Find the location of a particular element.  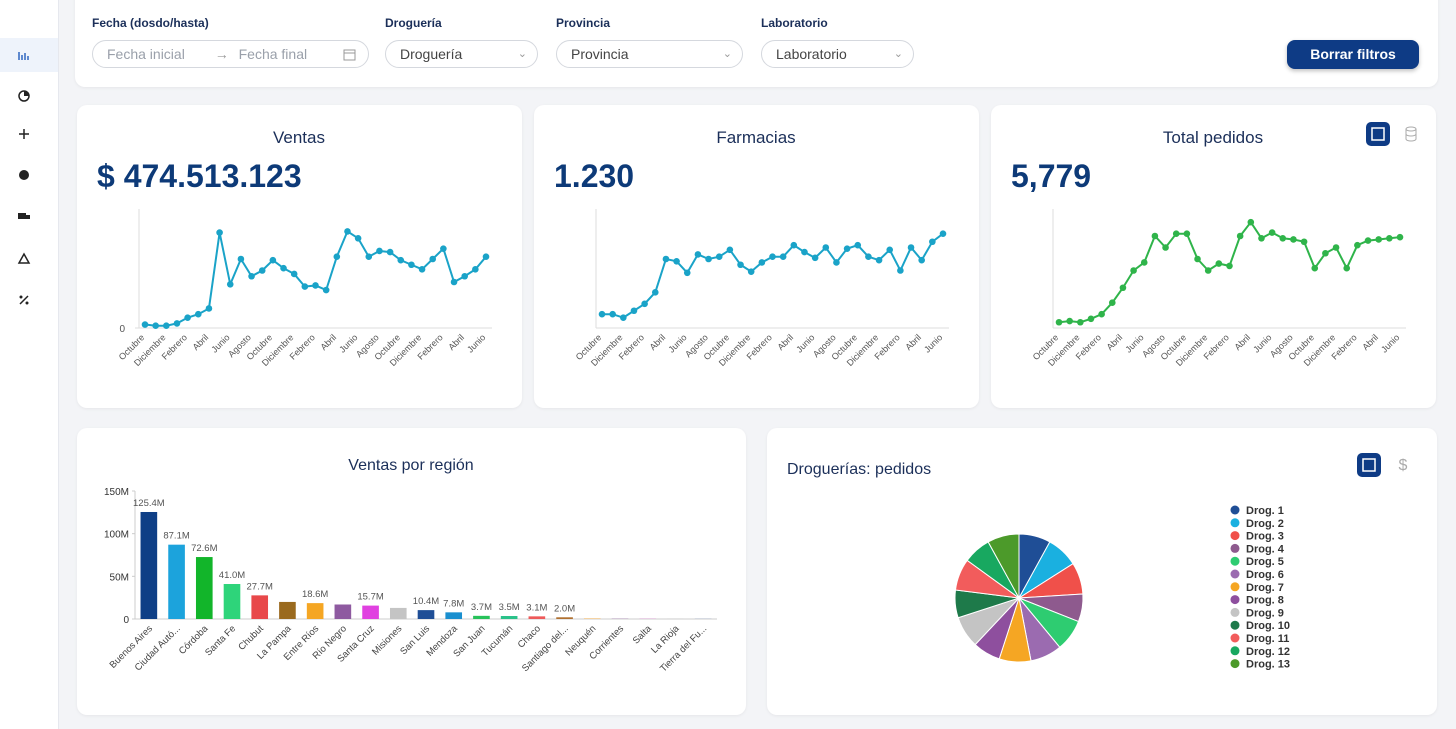

legend-label: Drog. 10 is located at coordinates (1268, 626).